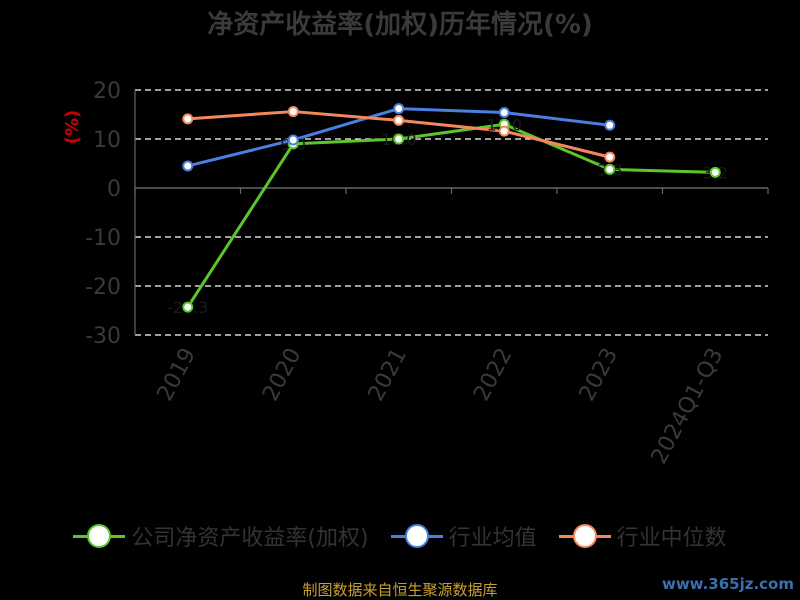  Describe the element at coordinates (727, 584) in the screenshot. I see `watermark-logo: www.365jz.com` at that location.